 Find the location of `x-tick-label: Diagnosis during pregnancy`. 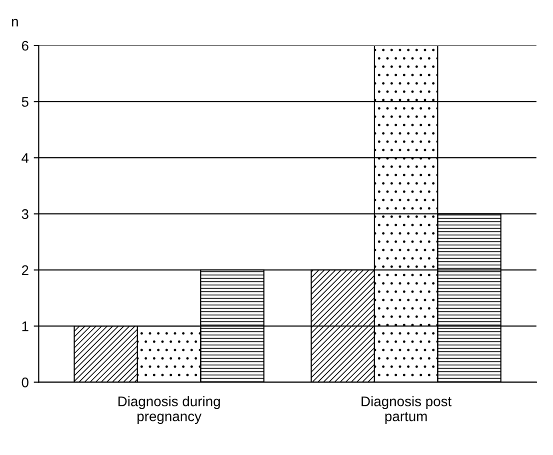

x-tick-label: Diagnosis during pregnancy is located at coordinates (169, 410).